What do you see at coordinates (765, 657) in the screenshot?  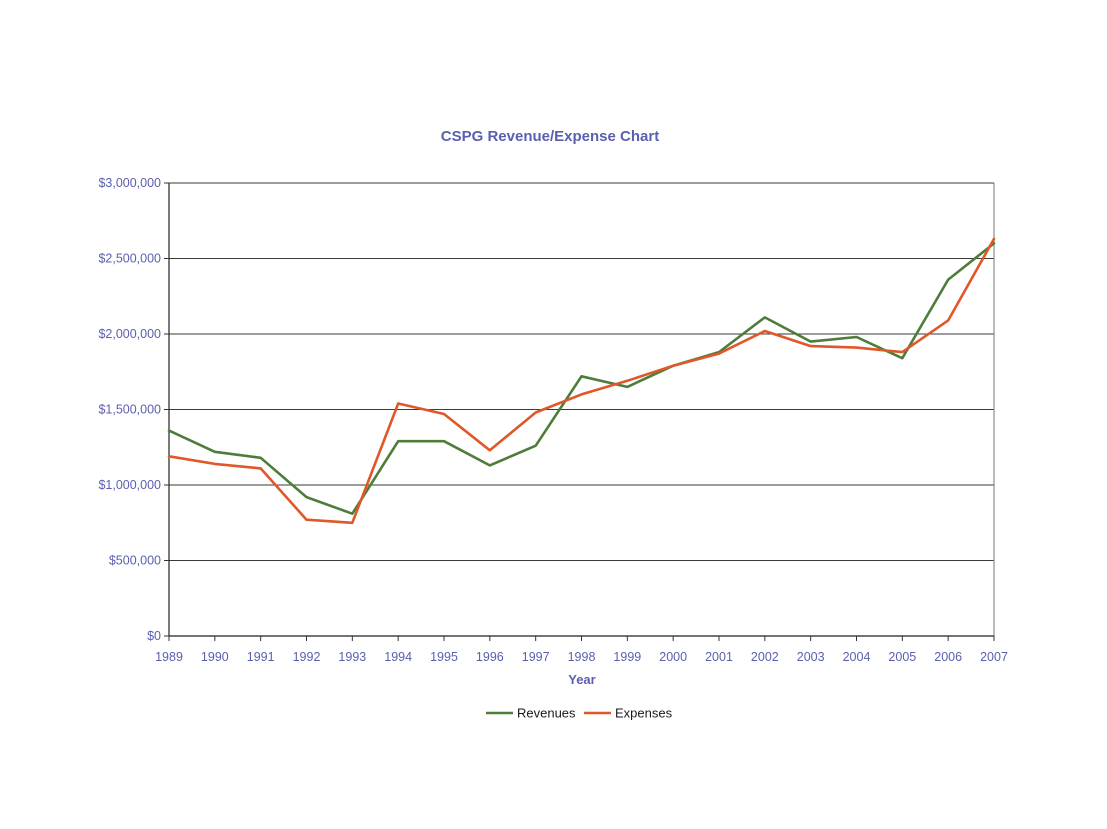 I see `x-tick-label: 2002` at bounding box center [765, 657].